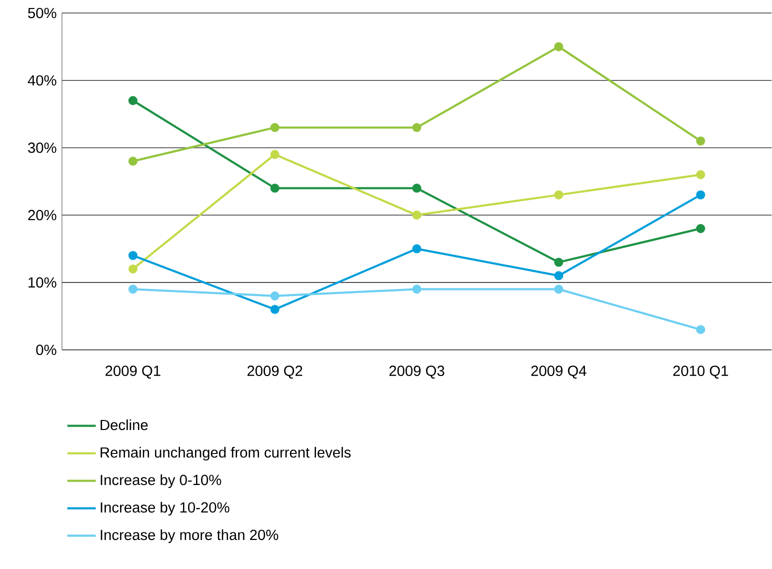  What do you see at coordinates (42, 282) in the screenshot?
I see `y-tick-label: 10%` at bounding box center [42, 282].